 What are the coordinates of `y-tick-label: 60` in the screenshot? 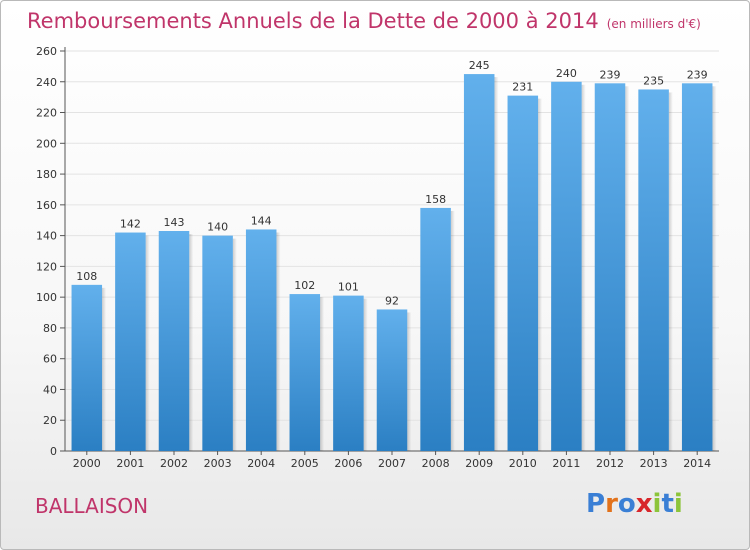 It's located at (50, 359).